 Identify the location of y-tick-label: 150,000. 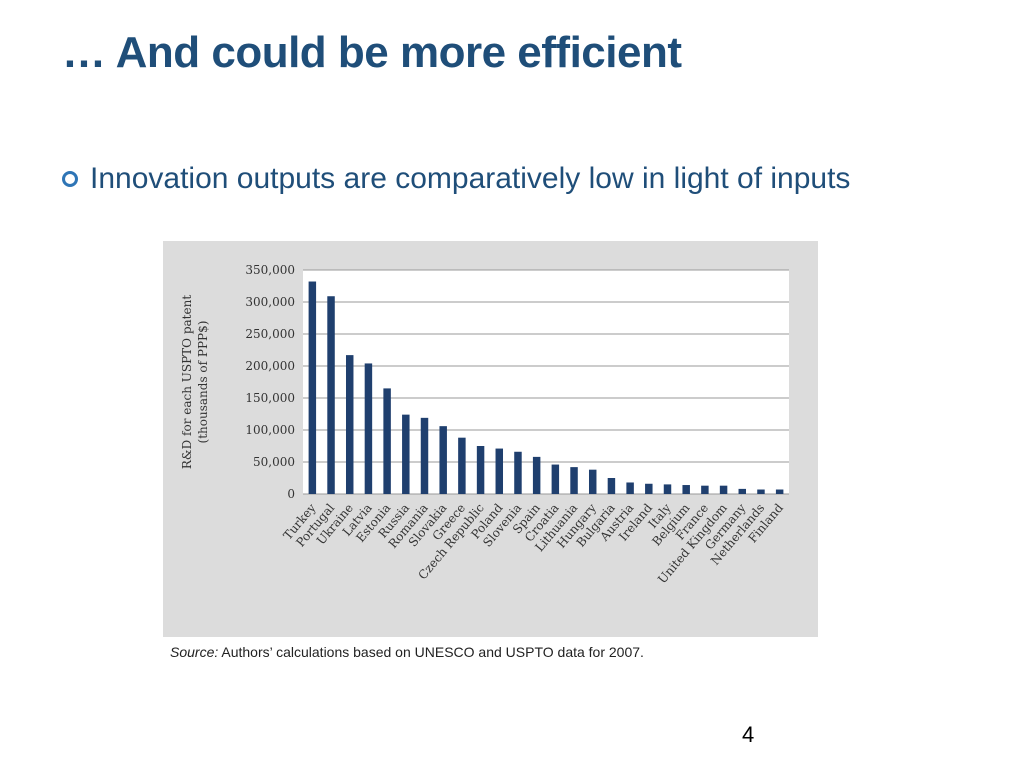
(270, 398).